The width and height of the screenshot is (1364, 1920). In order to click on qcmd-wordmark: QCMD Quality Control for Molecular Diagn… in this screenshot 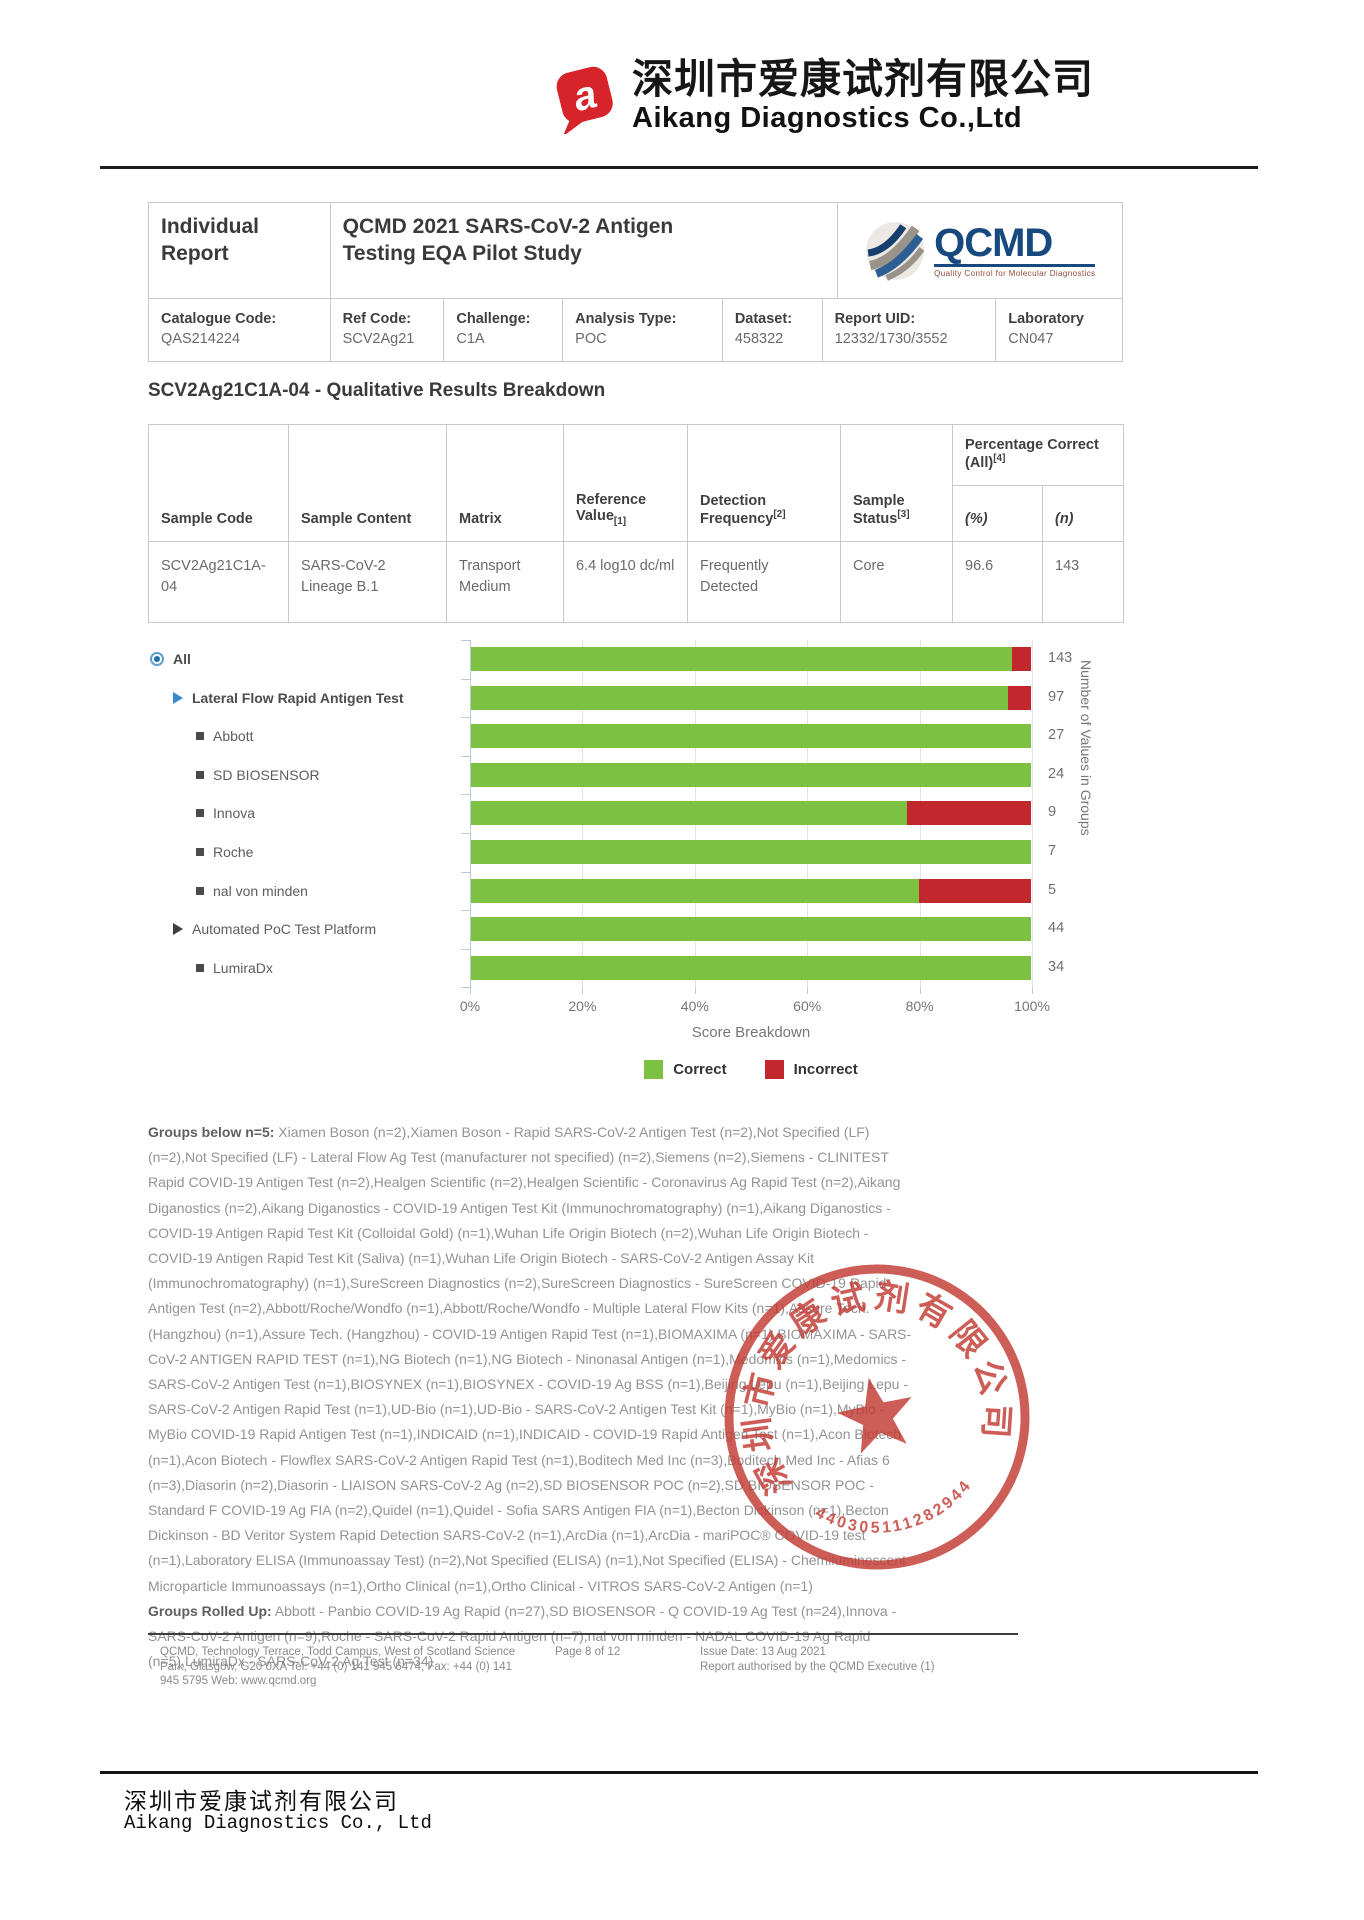, I will do `click(1015, 250)`.